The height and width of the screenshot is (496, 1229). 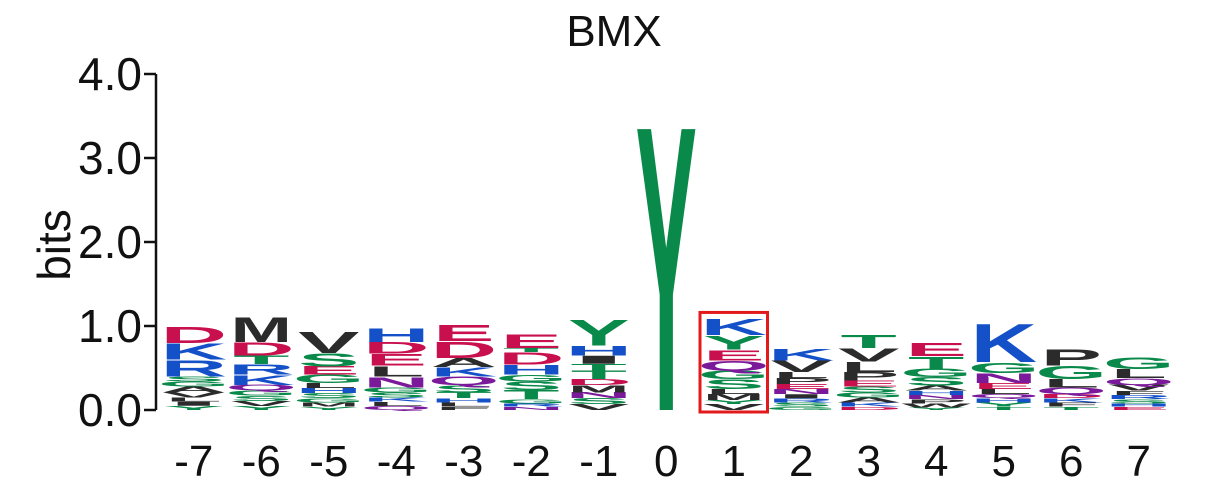 What do you see at coordinates (613, 31) in the screenshot?
I see `chart-title: BMX` at bounding box center [613, 31].